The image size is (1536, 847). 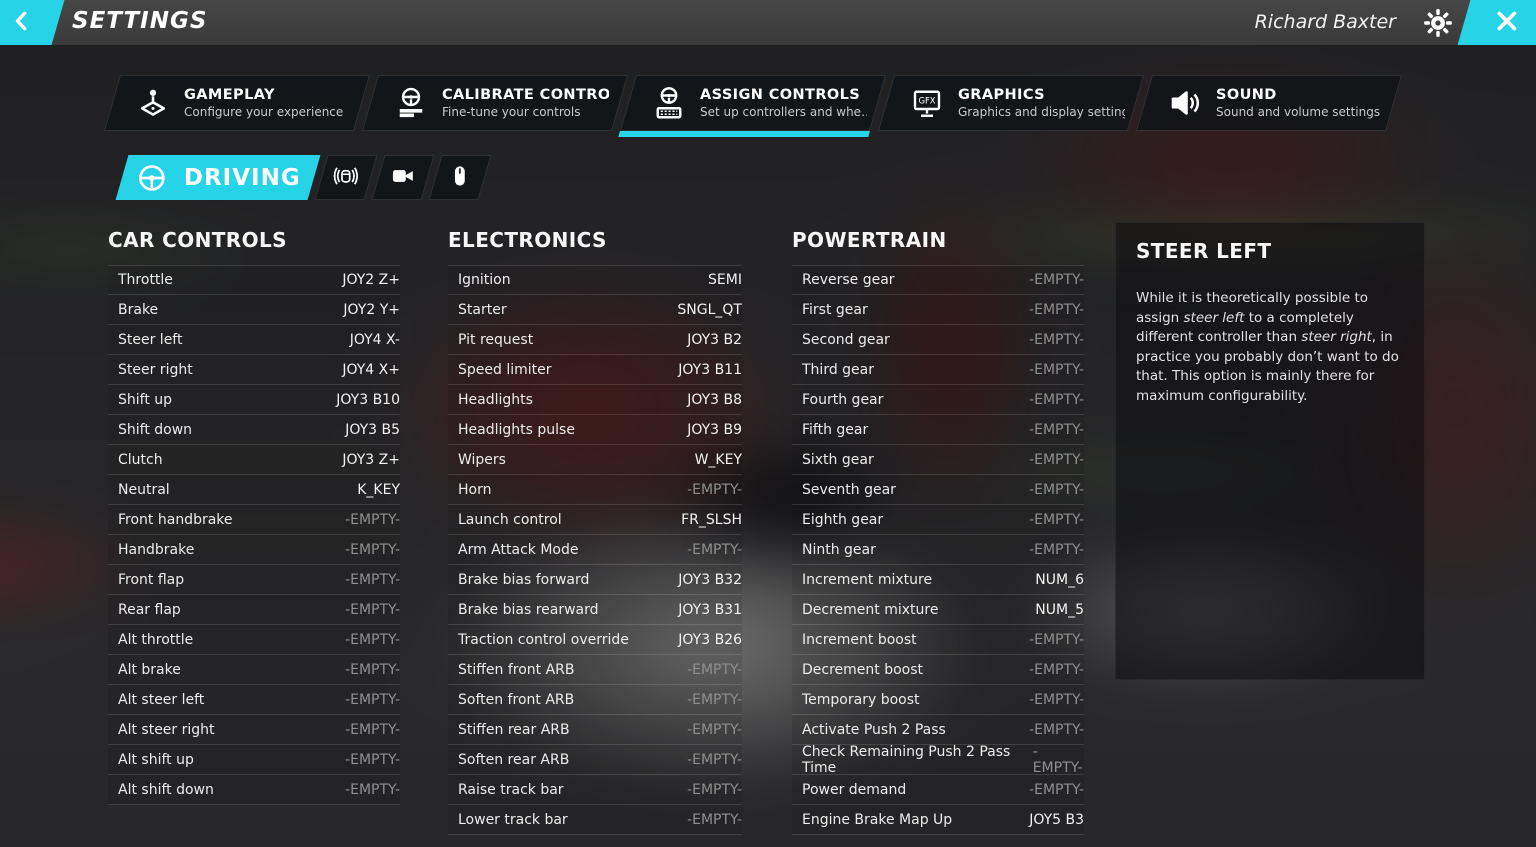 What do you see at coordinates (254, 580) in the screenshot?
I see `binding-row: Front flap -EMPTY-` at bounding box center [254, 580].